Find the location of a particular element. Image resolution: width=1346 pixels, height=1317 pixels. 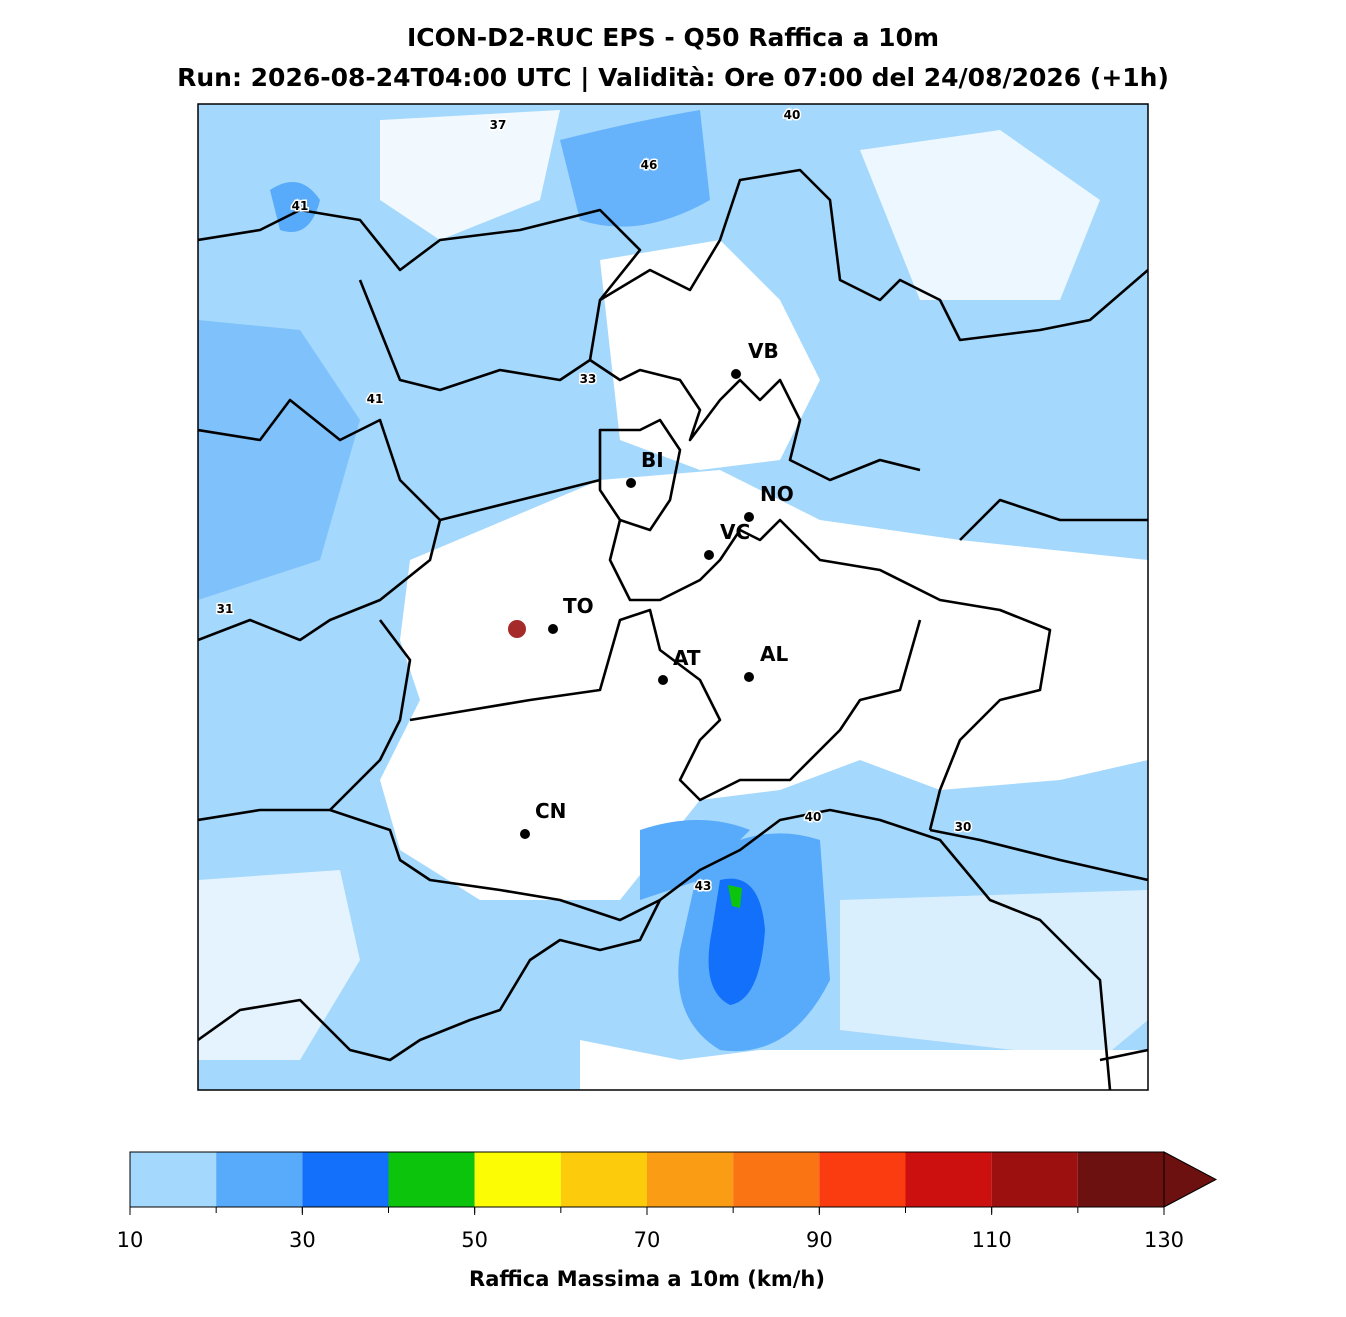

colorbar-tick-label: 130 is located at coordinates (1164, 1240).